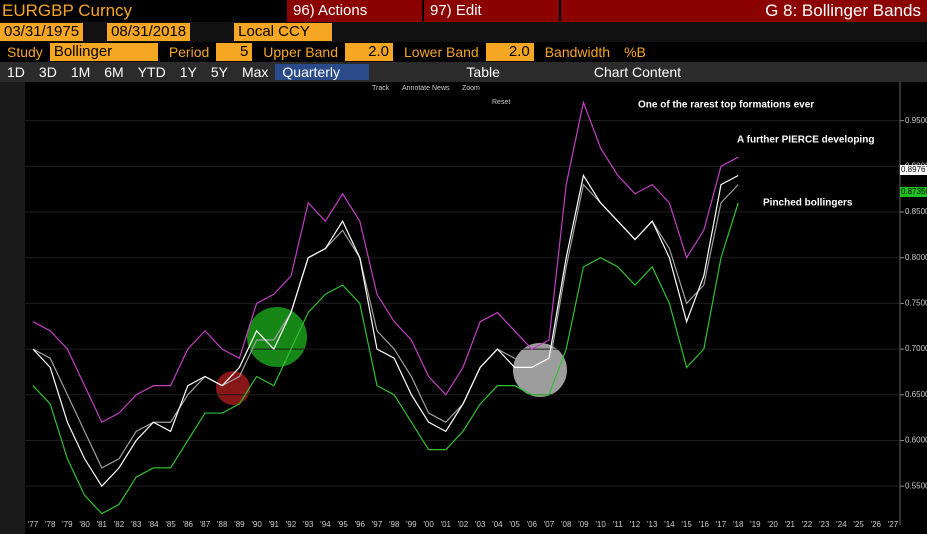 This screenshot has height=534, width=927. Describe the element at coordinates (637, 72) in the screenshot. I see `toolbar-button: Chart Content` at that location.